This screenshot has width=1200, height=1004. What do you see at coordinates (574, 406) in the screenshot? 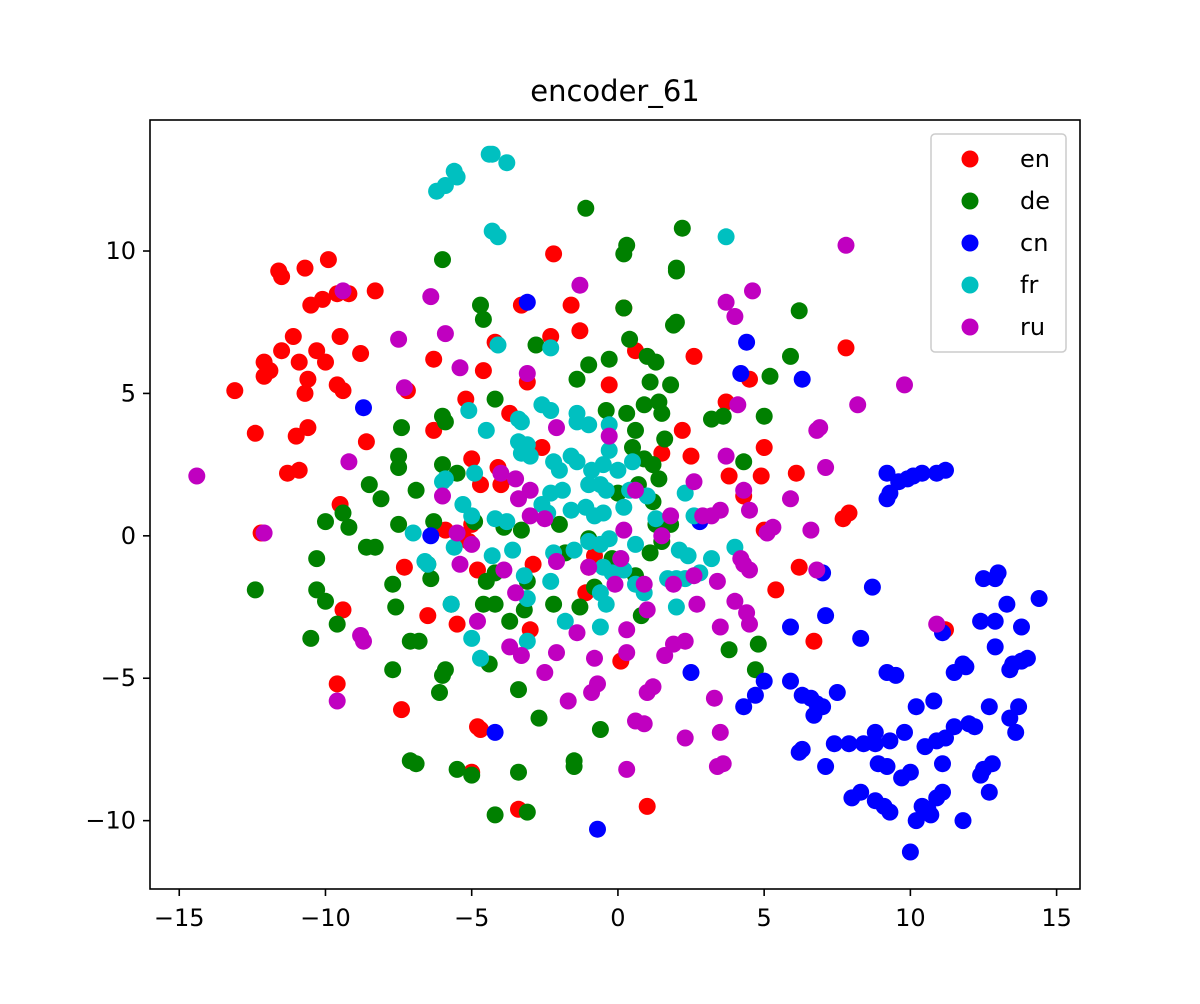
I see `series-fr` at bounding box center [574, 406].